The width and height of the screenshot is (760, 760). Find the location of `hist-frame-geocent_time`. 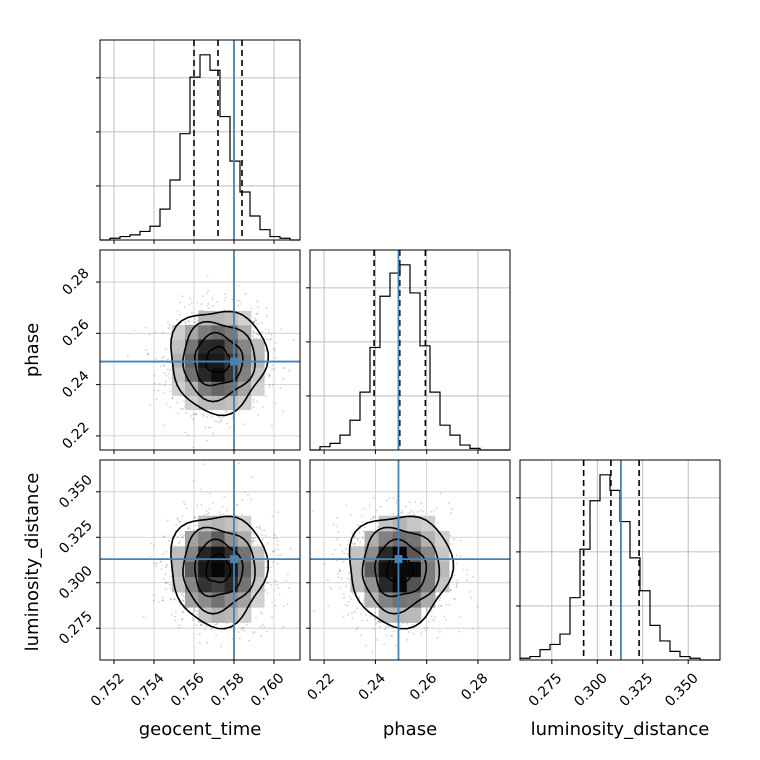

hist-frame-geocent_time is located at coordinates (200, 140).